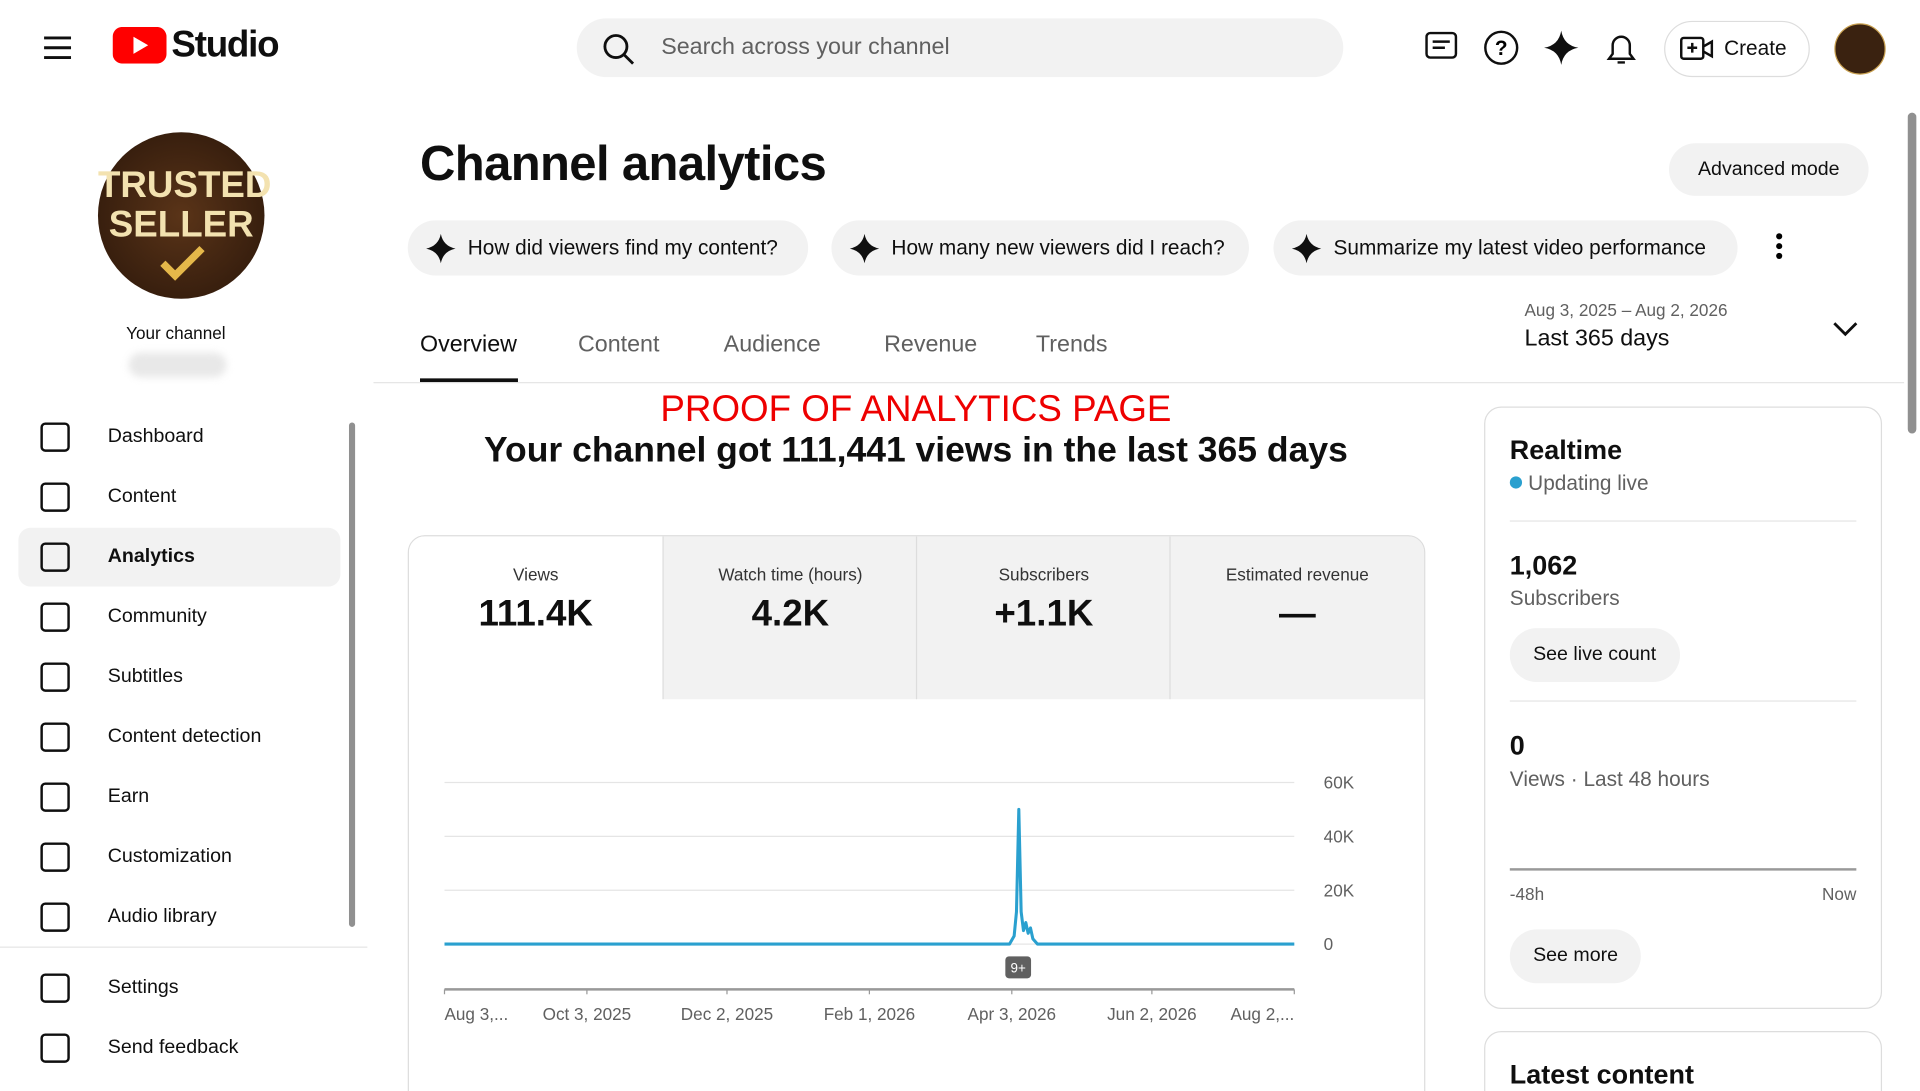 Image resolution: width=1920 pixels, height=1091 pixels. Describe the element at coordinates (1536, 48) in the screenshot. I see `header-icons: ?` at that location.